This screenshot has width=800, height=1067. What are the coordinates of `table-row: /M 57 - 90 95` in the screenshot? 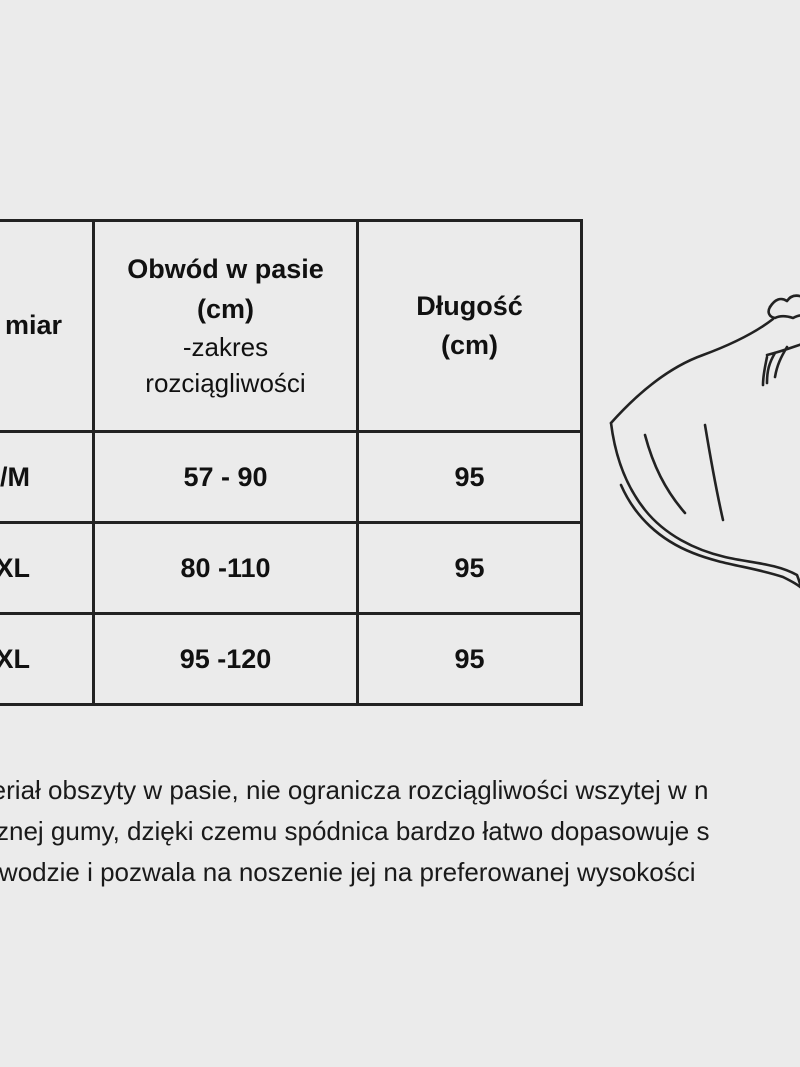 It's located at (291, 477).